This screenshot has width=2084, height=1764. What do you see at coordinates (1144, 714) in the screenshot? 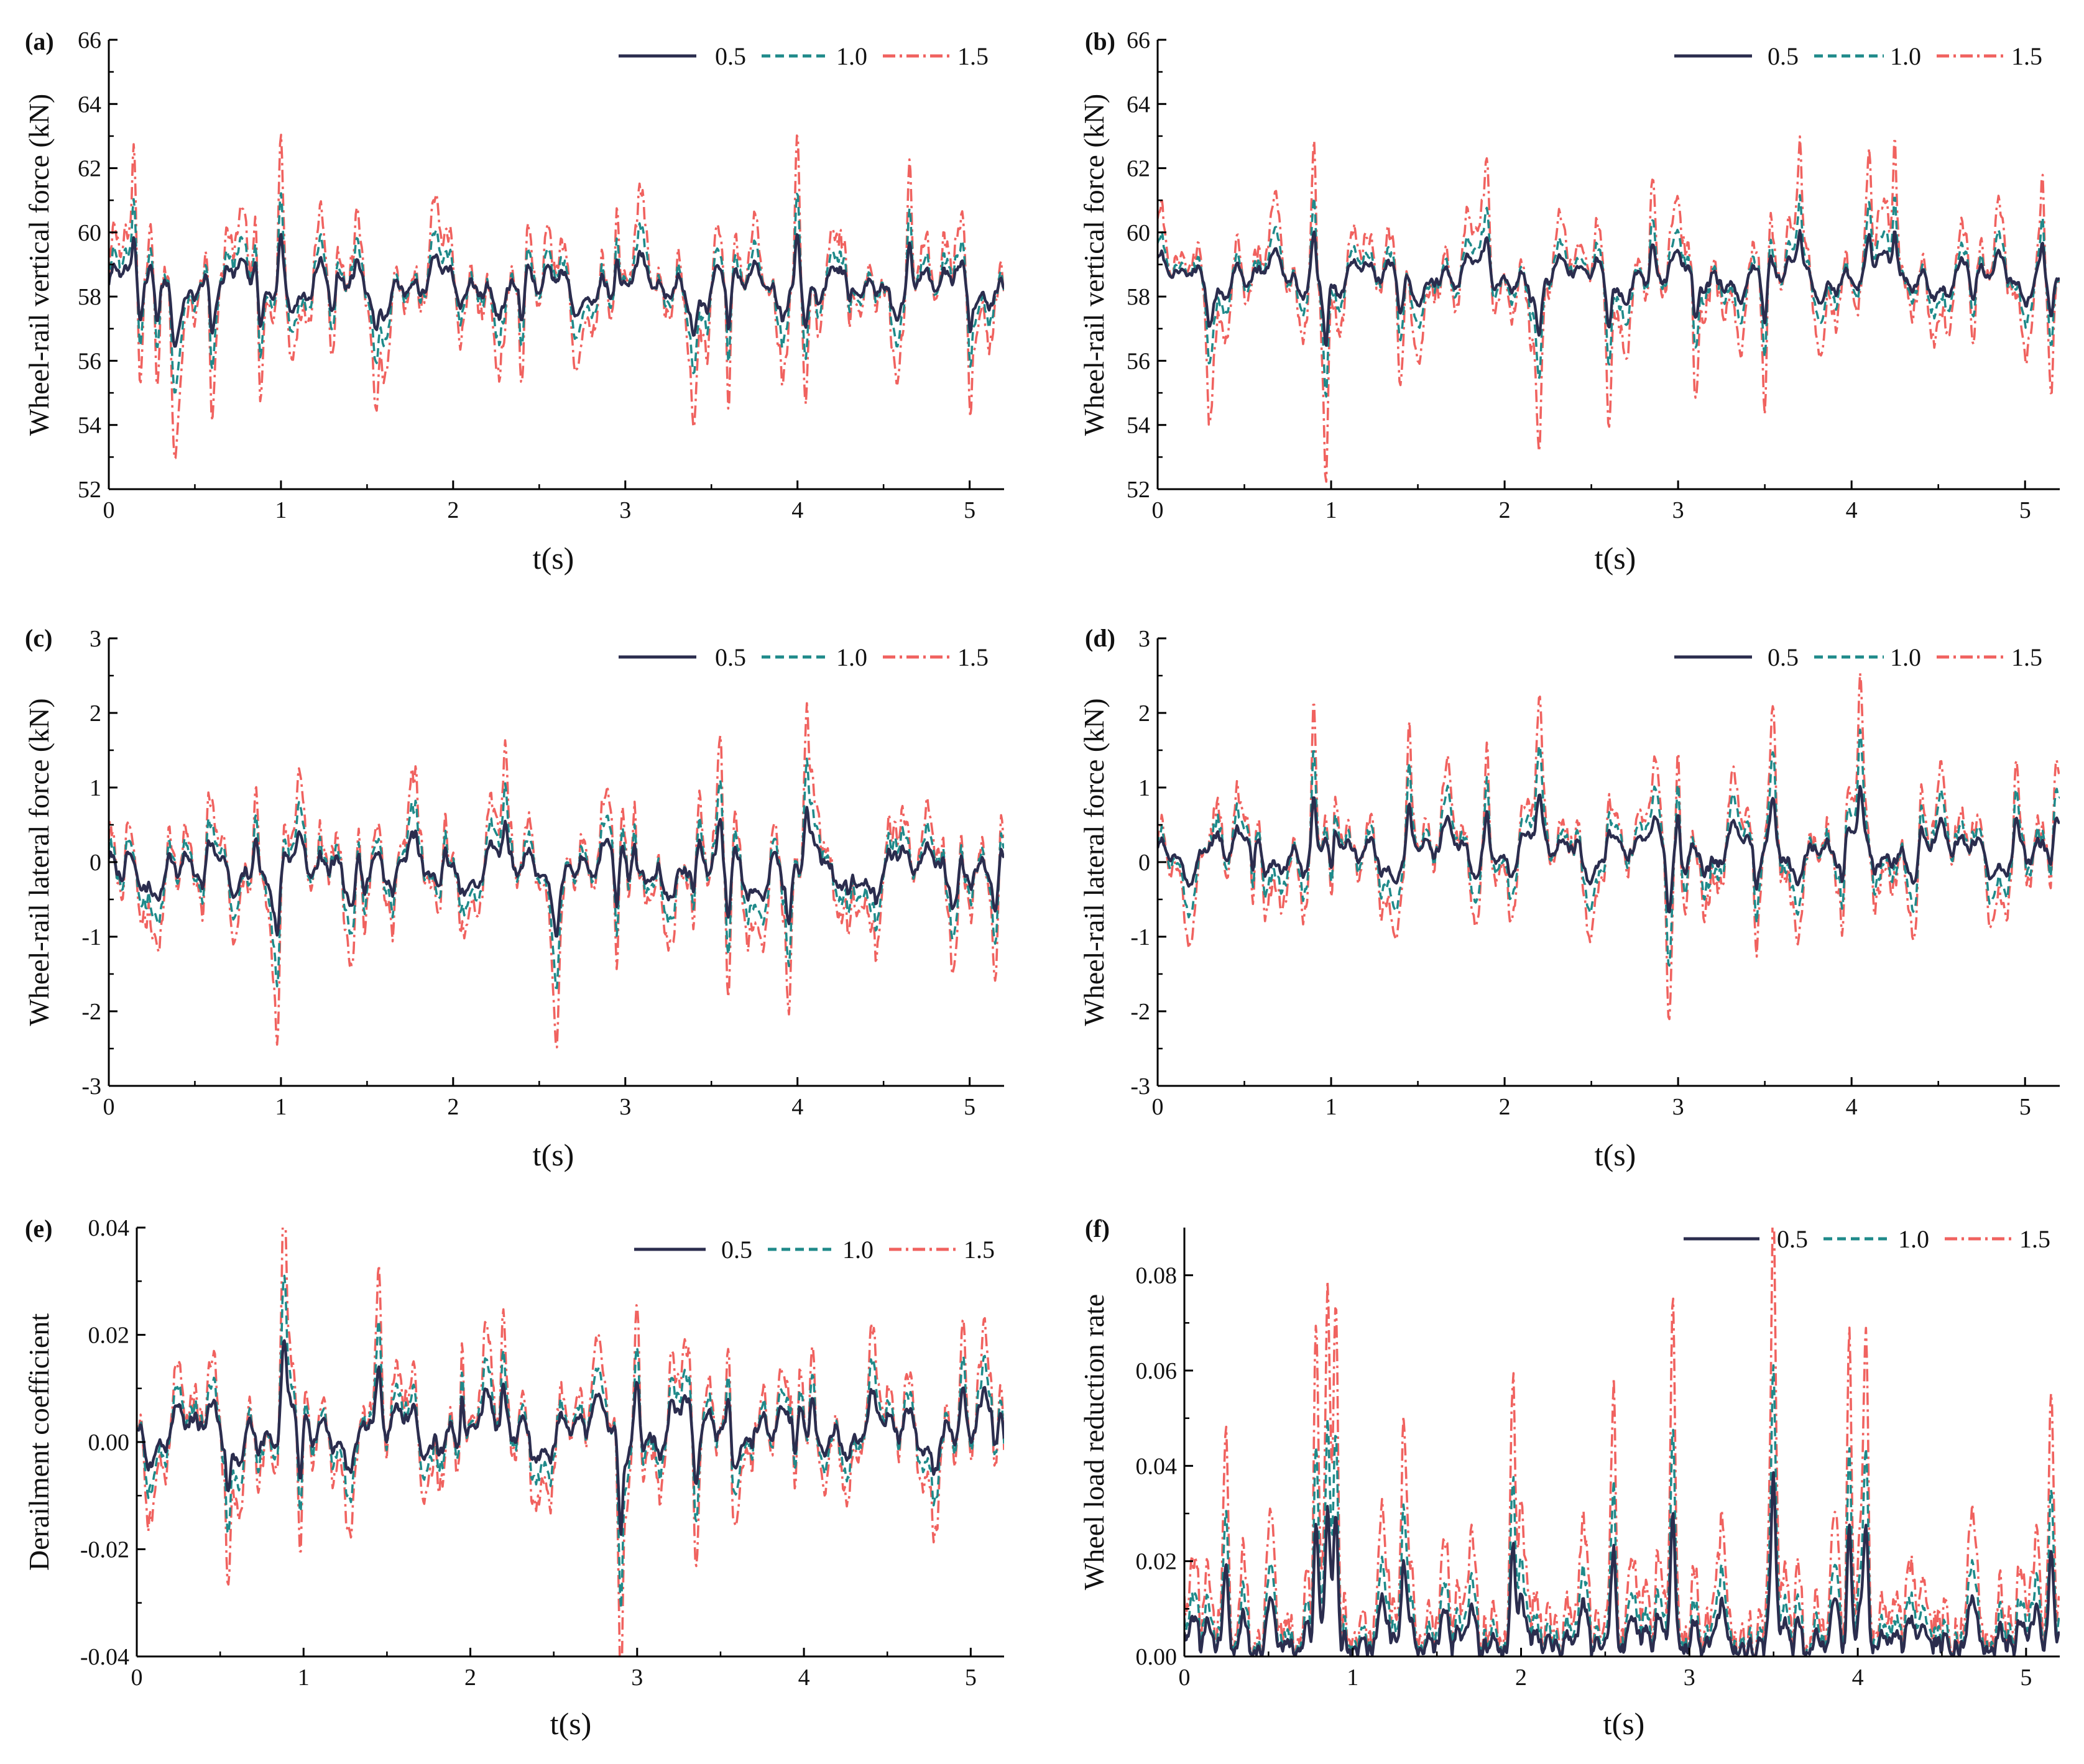
I see `y-tick-label-d-5: 2` at bounding box center [1144, 714].